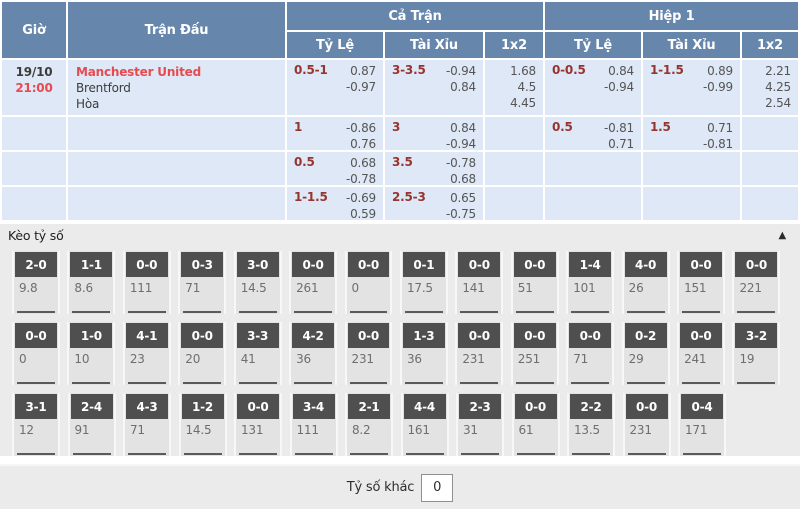  Describe the element at coordinates (146, 353) in the screenshot. I see `score-chip: 4-1 23` at that location.